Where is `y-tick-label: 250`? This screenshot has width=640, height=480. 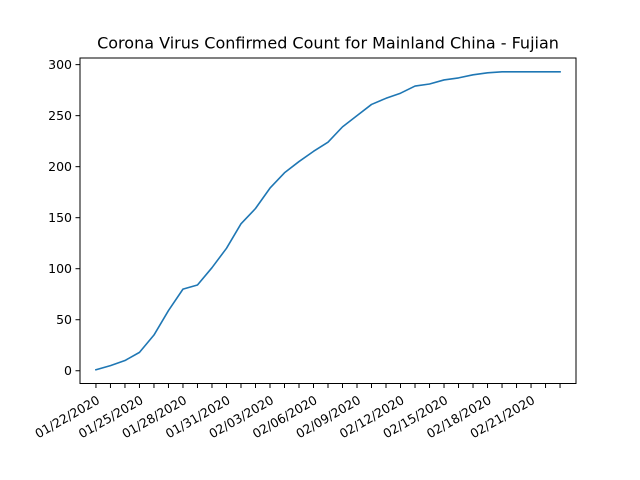
y-tick-label: 250 is located at coordinates (60, 115).